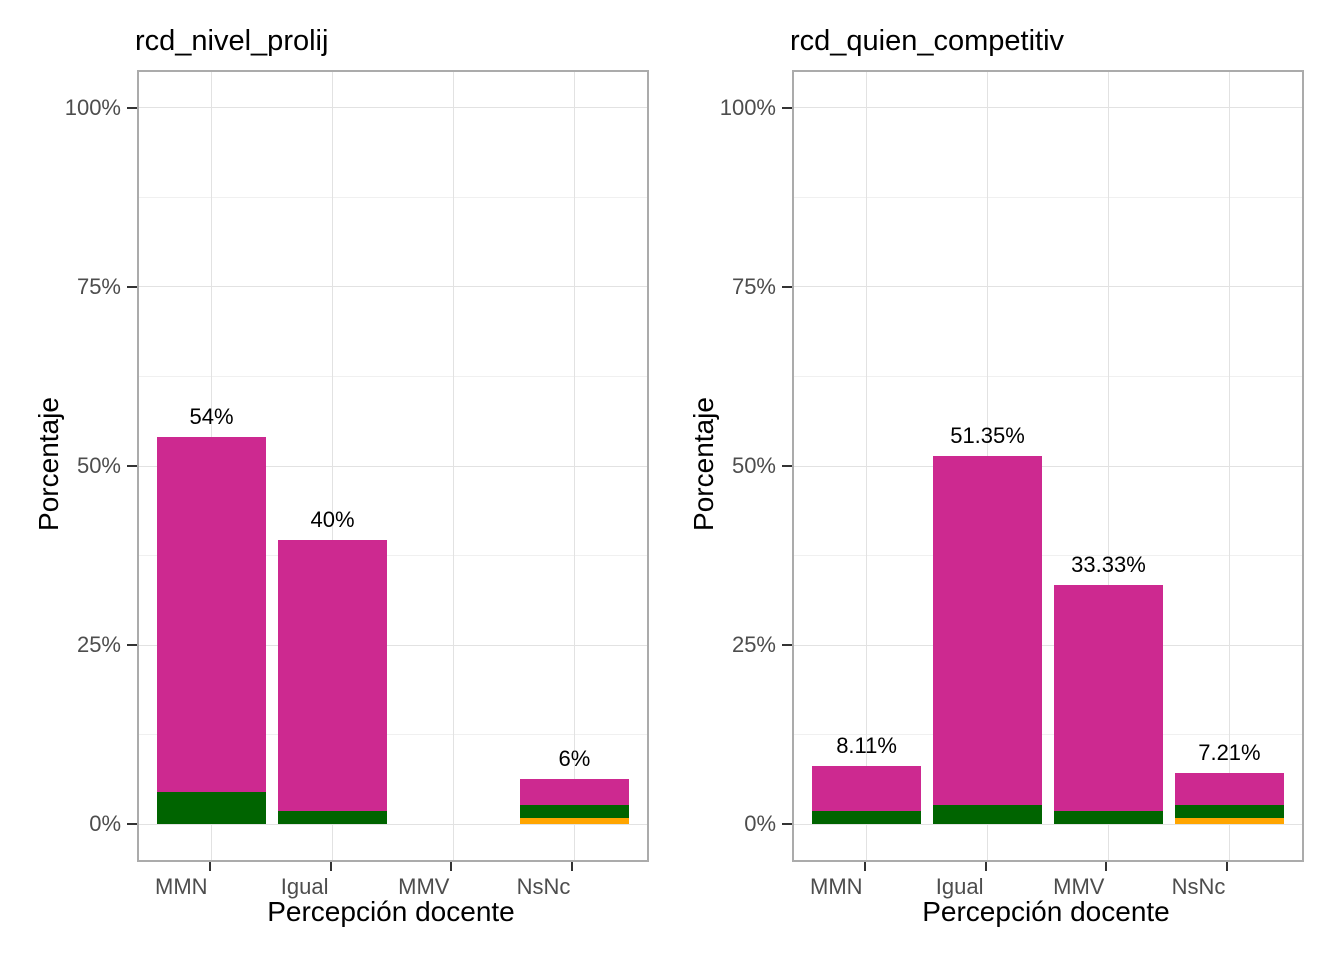 Image resolution: width=1344 pixels, height=960 pixels. Describe the element at coordinates (574, 758) in the screenshot. I see `bar-value-label: 6%` at that location.